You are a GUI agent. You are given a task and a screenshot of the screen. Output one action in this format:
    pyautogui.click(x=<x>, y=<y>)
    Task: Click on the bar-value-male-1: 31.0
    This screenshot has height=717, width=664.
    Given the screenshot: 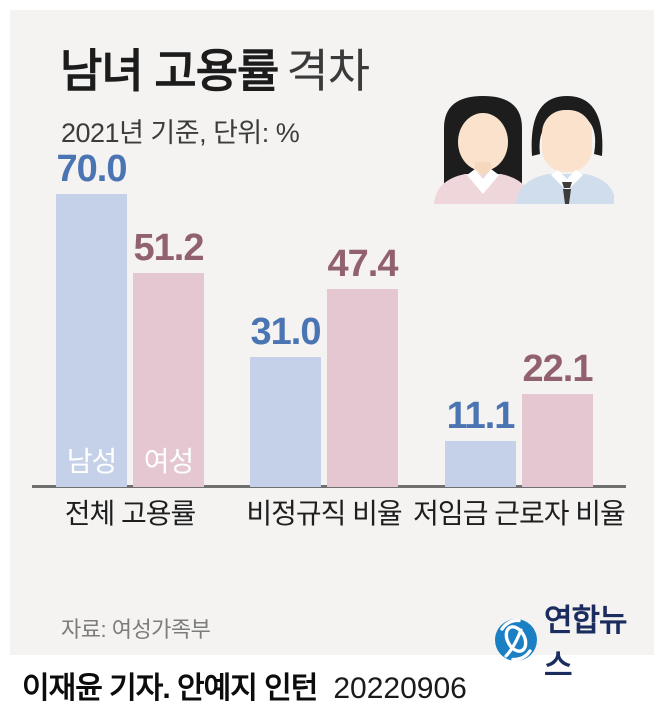 What is the action you would take?
    pyautogui.click(x=286, y=332)
    